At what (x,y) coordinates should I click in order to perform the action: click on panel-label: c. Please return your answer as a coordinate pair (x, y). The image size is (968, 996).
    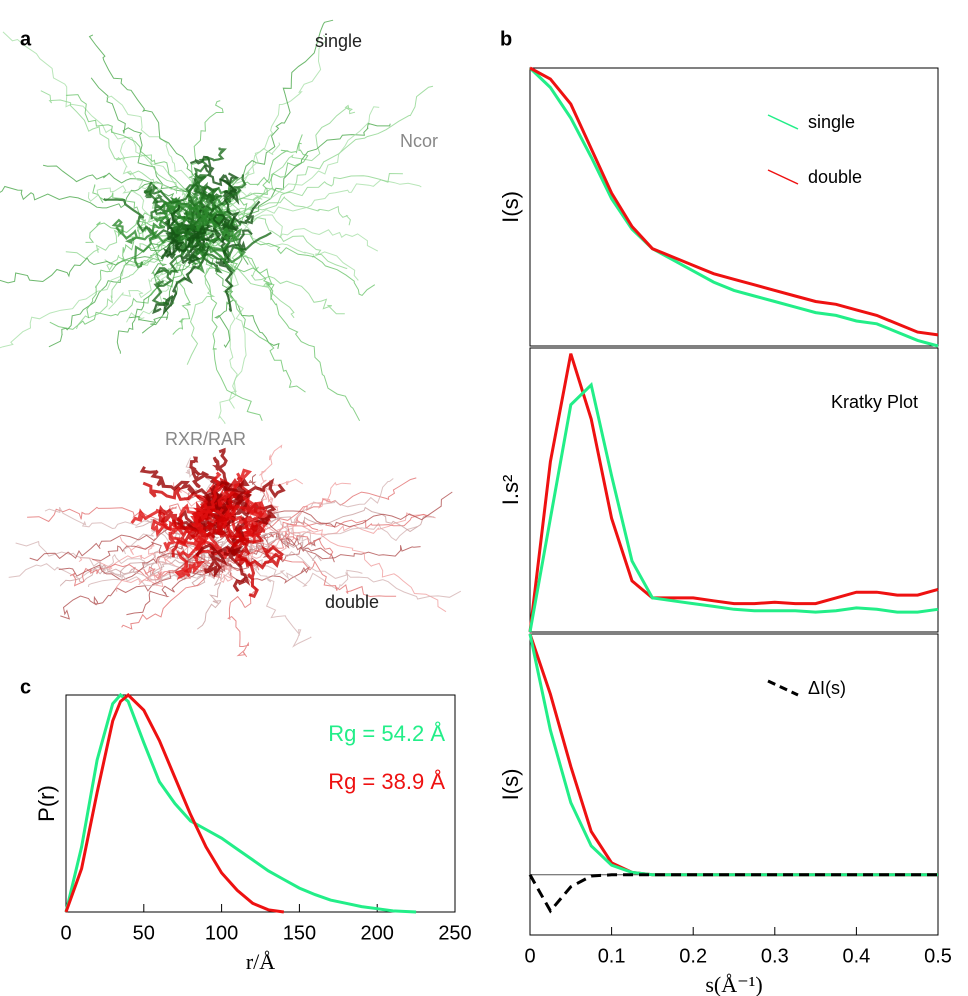
    Looking at the image, I should click on (25, 687).